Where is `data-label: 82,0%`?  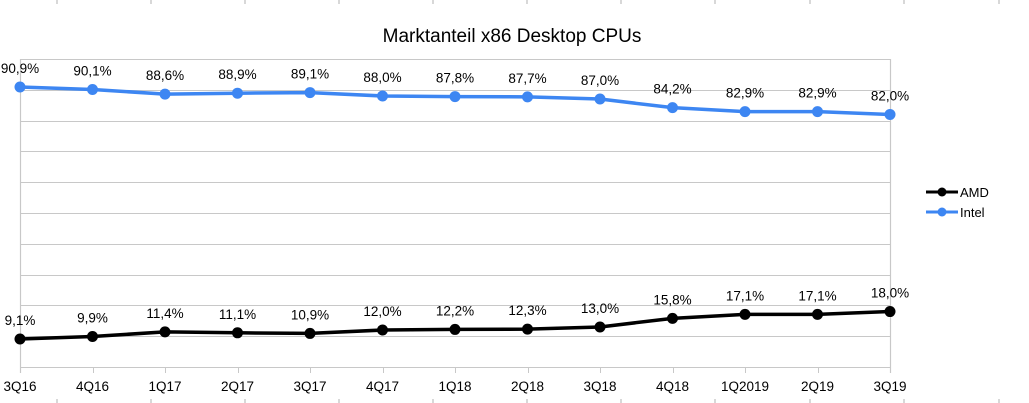 data-label: 82,0% is located at coordinates (890, 95).